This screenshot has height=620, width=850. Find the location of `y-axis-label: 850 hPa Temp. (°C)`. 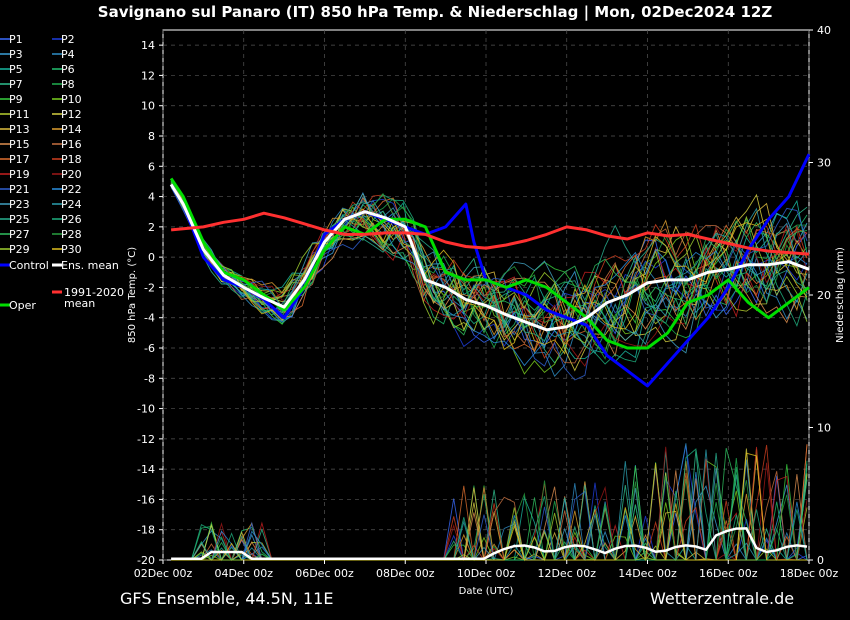

y-axis-label: 850 hPa Temp. (°C) is located at coordinates (132, 295).